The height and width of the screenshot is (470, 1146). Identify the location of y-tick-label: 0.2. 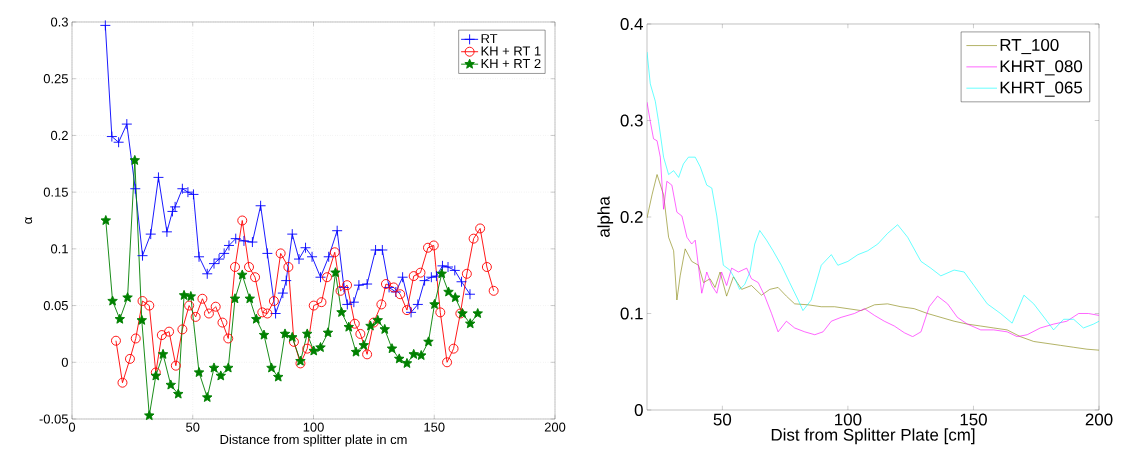
(631, 217).